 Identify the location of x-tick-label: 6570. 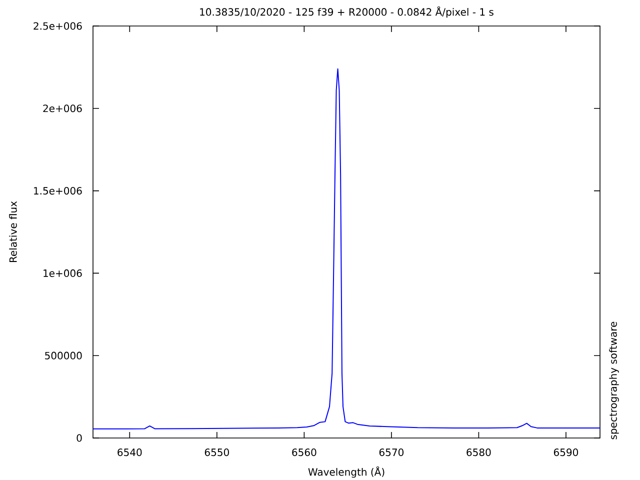
(391, 452).